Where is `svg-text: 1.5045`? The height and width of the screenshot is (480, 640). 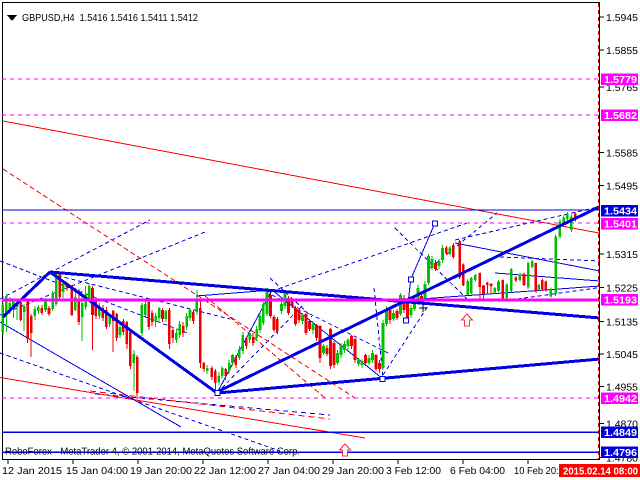 svg-text: 1.5045 is located at coordinates (622, 355).